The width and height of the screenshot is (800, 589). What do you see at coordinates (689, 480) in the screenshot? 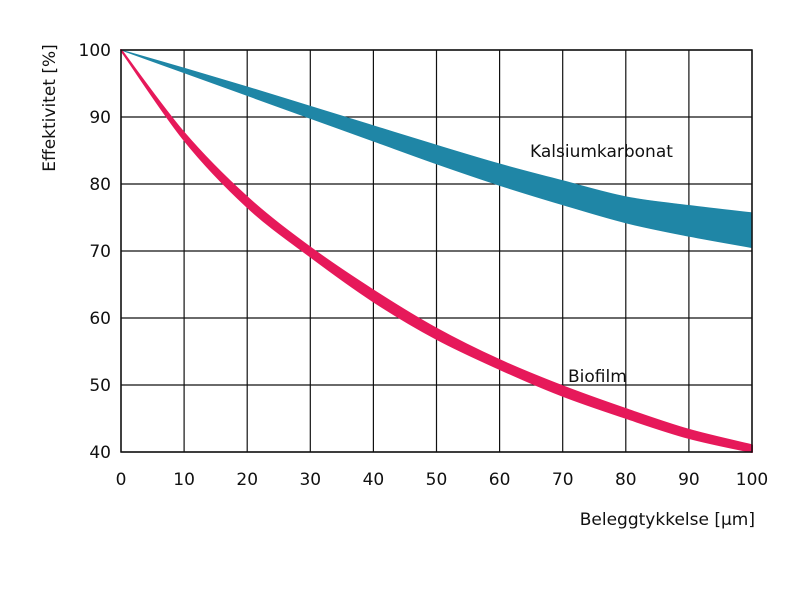
I see `x-tick-label: 90` at bounding box center [689, 480].